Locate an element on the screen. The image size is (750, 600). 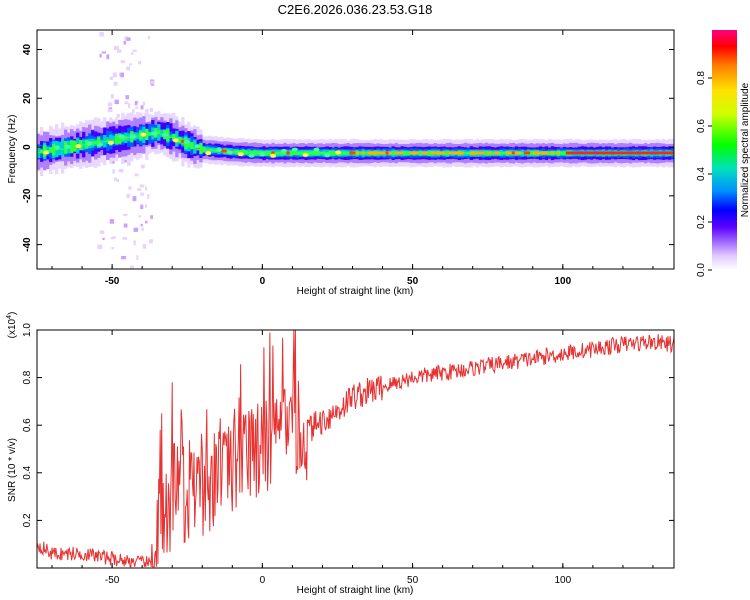
snr-yscale-close: ) is located at coordinates (12, 313).